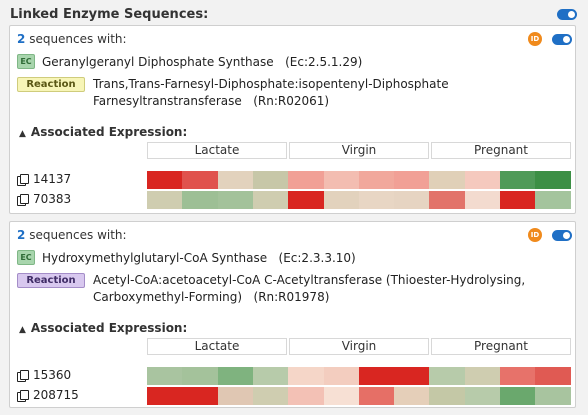 This screenshot has height=415, width=588. I want to click on gene-row: 70383, so click(44, 199).